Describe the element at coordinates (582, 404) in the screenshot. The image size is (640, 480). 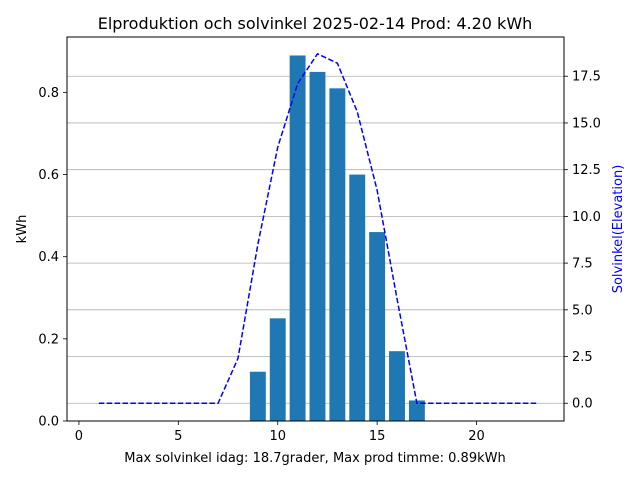
I see `y2-tick-label: 0.0` at that location.